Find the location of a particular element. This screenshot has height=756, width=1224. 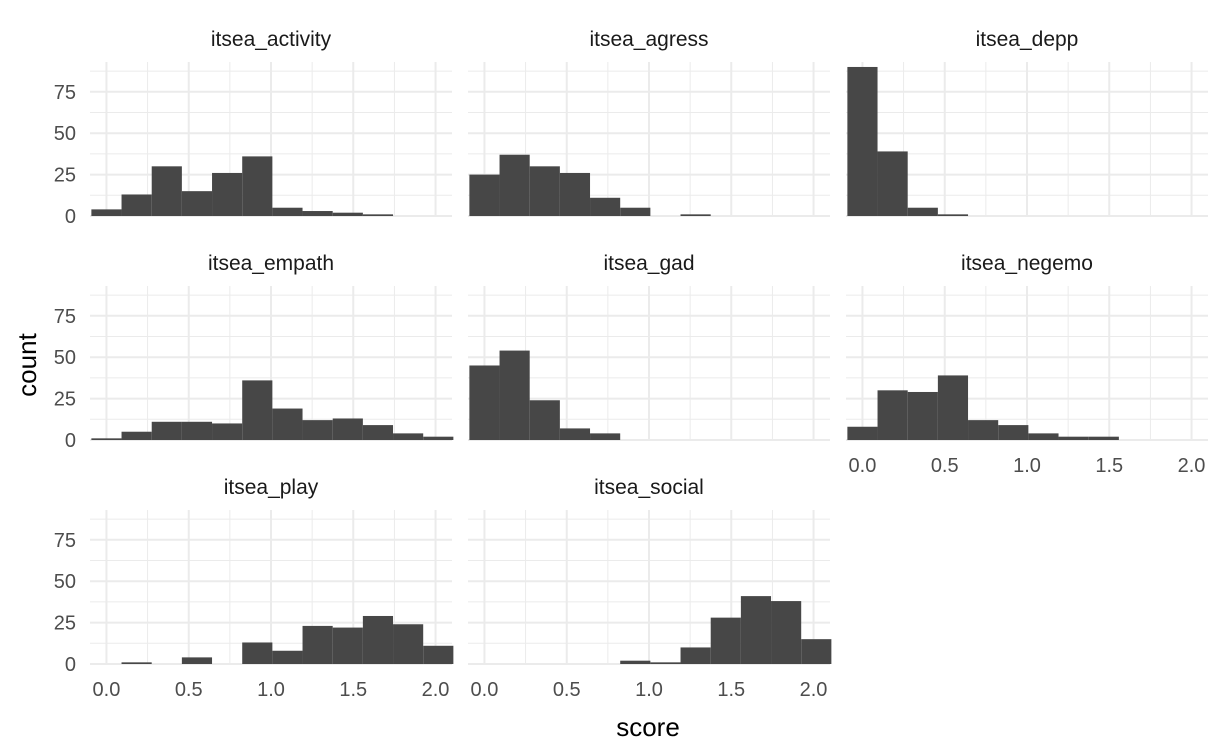

panel-itsea_activity: itsea_activity 0 25 50 75 is located at coordinates (253, 128).